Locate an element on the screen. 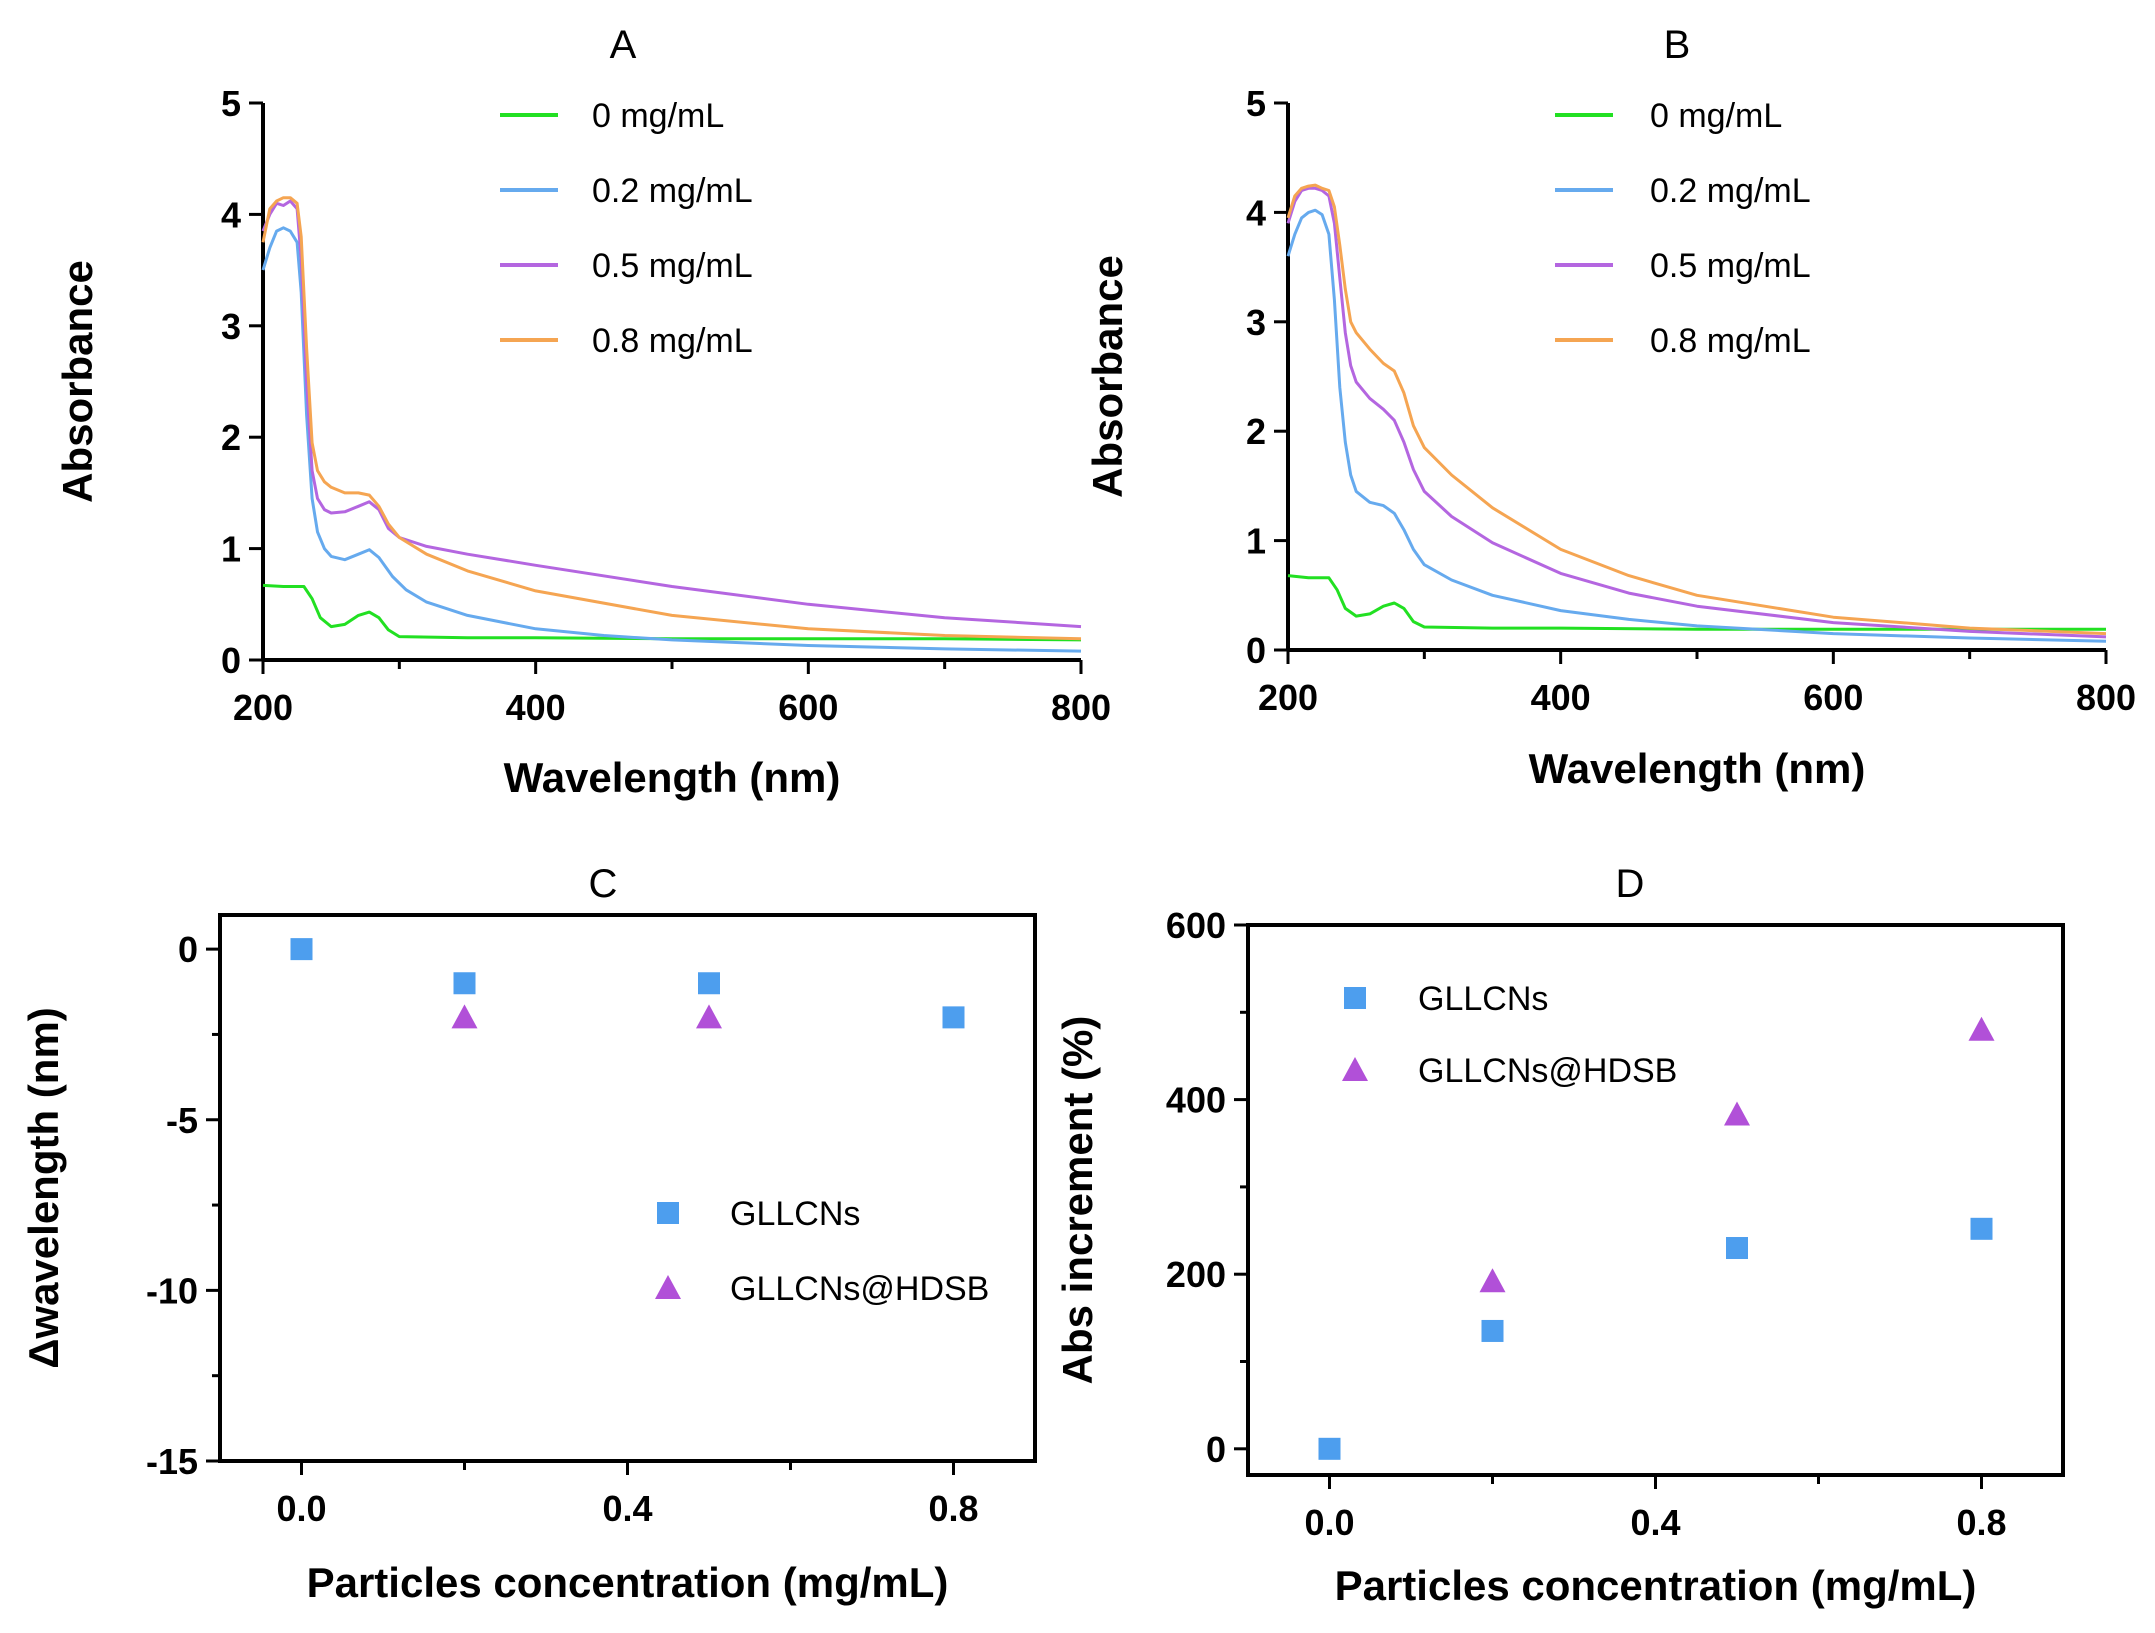  y-tick-label: -5 is located at coordinates (182, 1120).